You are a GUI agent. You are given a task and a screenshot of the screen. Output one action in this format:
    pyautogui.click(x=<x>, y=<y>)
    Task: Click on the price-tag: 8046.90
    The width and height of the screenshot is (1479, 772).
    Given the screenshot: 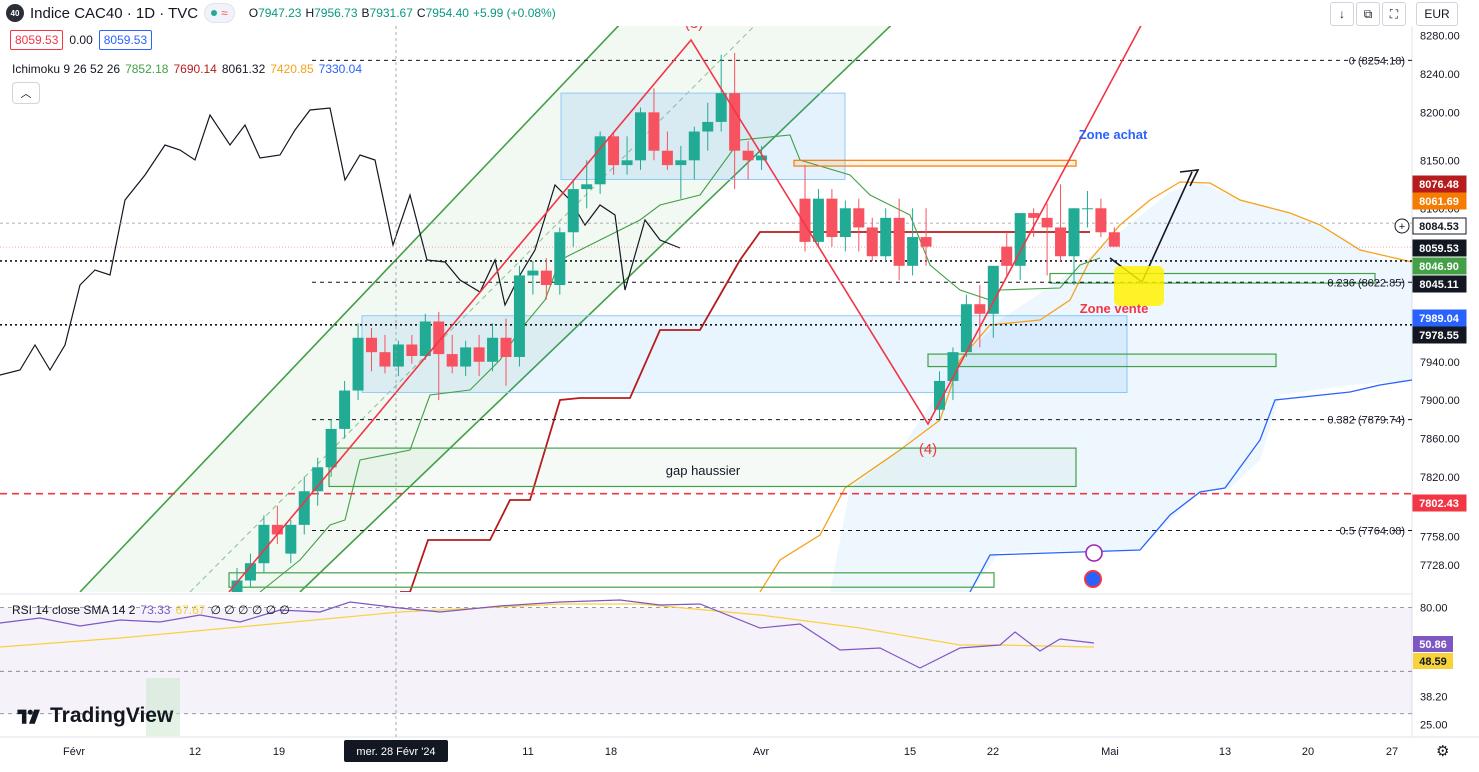 What is the action you would take?
    pyautogui.click(x=1439, y=266)
    